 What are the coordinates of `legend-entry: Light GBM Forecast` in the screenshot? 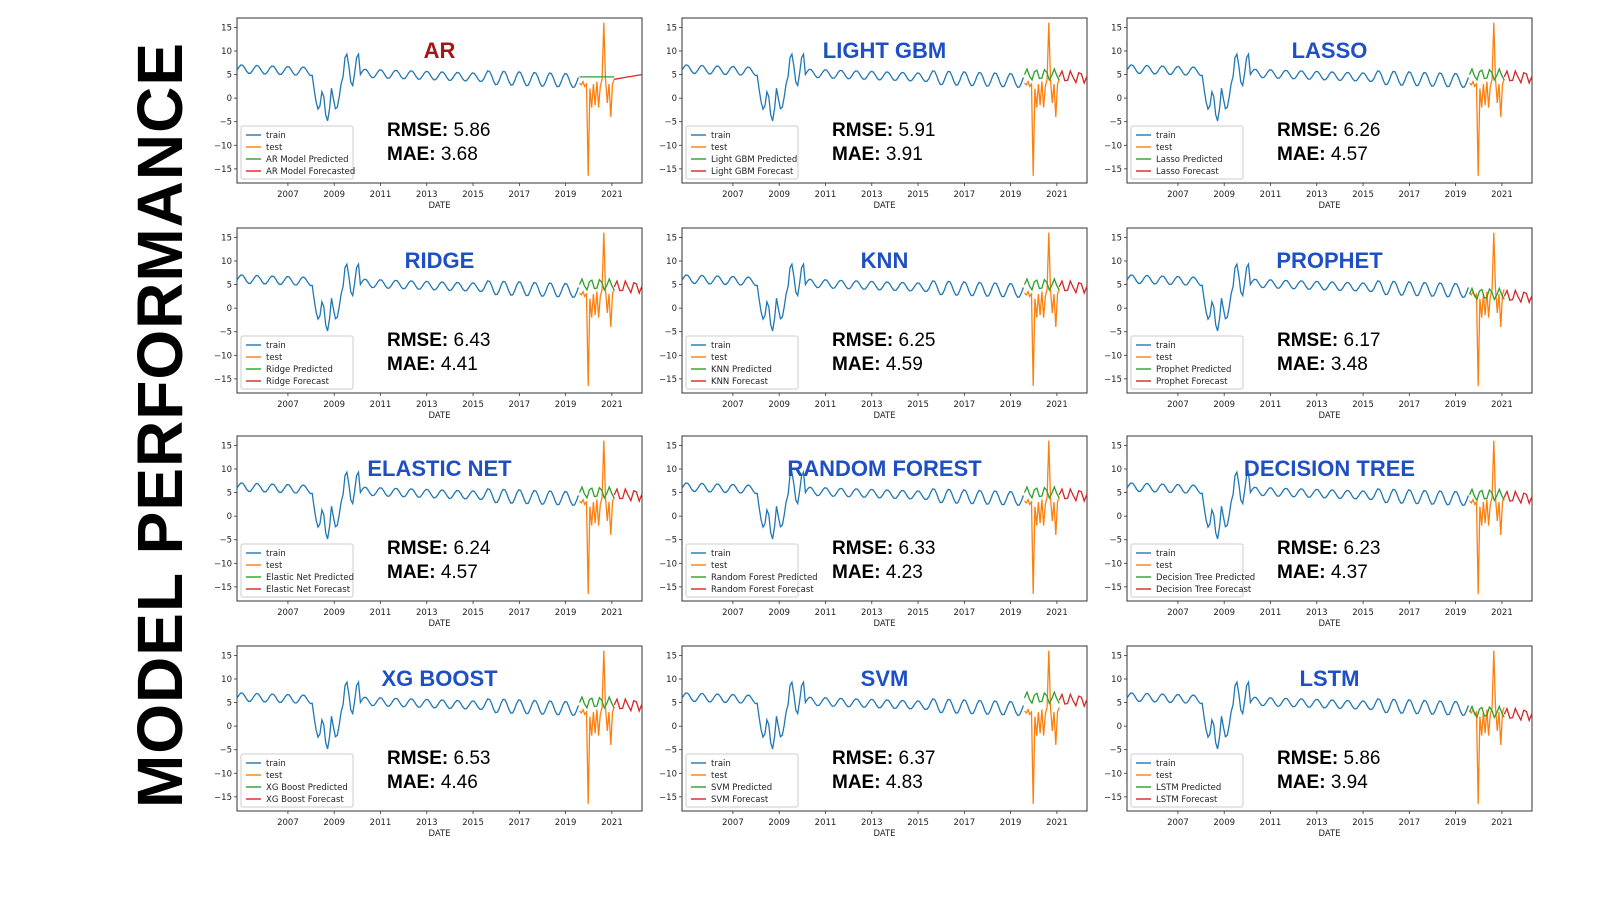 It's located at (752, 172).